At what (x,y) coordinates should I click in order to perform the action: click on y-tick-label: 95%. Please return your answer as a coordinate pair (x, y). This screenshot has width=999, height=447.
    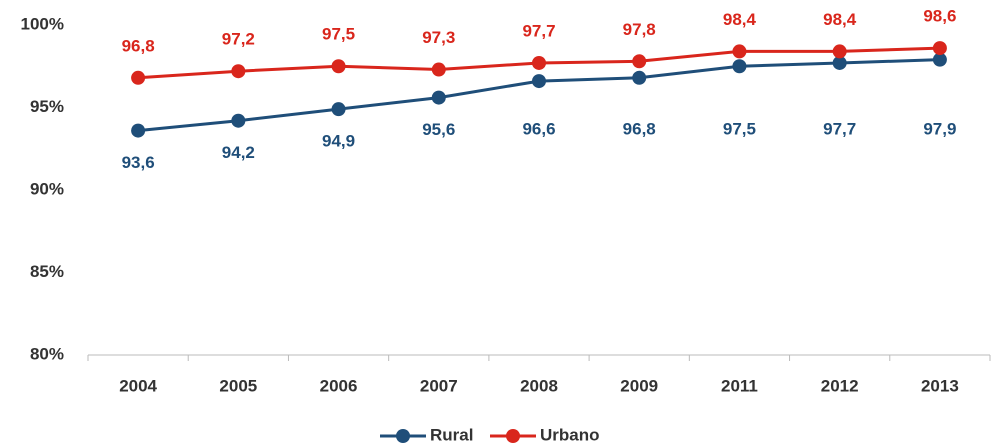
    Looking at the image, I should click on (47, 106).